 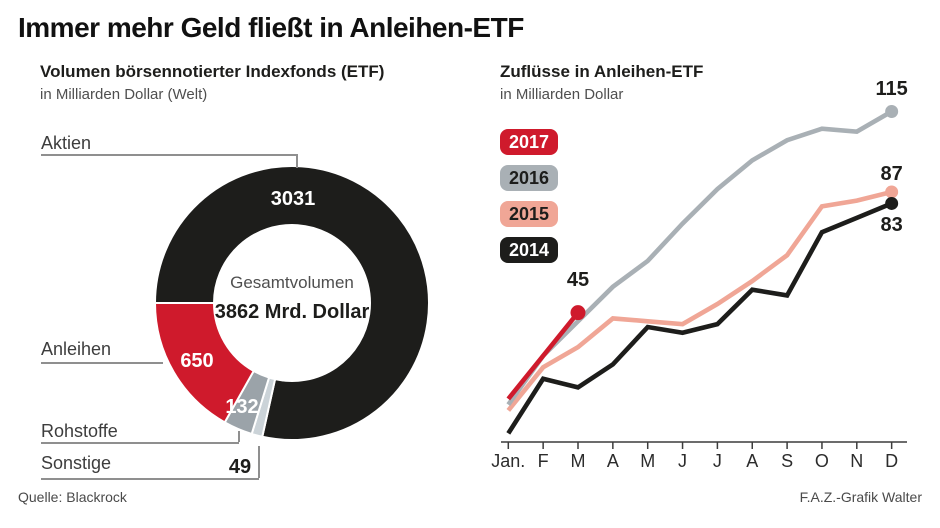 What do you see at coordinates (821, 461) in the screenshot?
I see `x-axis-label: O` at bounding box center [821, 461].